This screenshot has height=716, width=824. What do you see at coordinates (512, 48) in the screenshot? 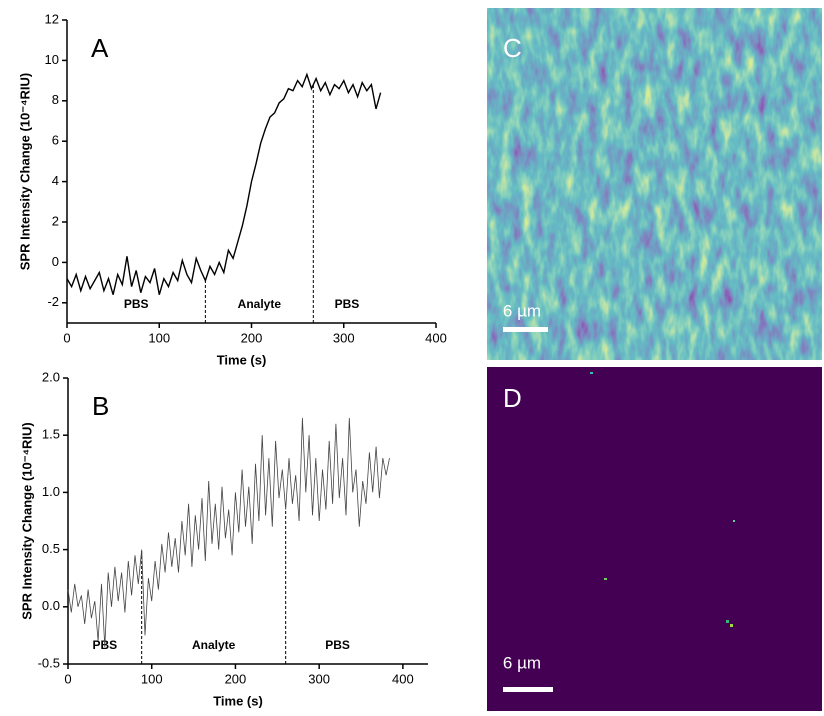
I see `panel-label: C` at bounding box center [512, 48].